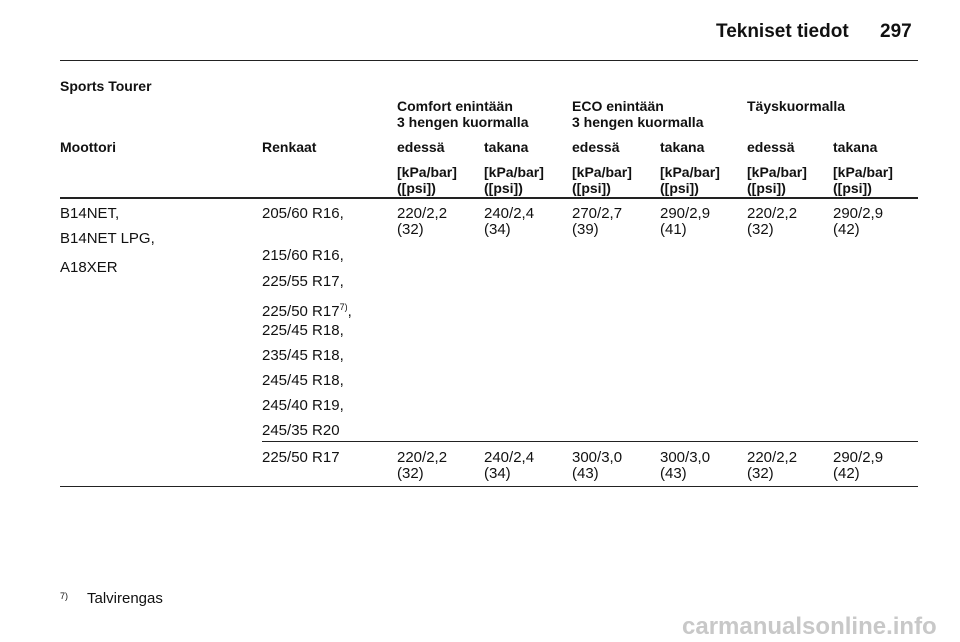  What do you see at coordinates (303, 330) in the screenshot?
I see `tire: 225/45 R18,` at bounding box center [303, 330].